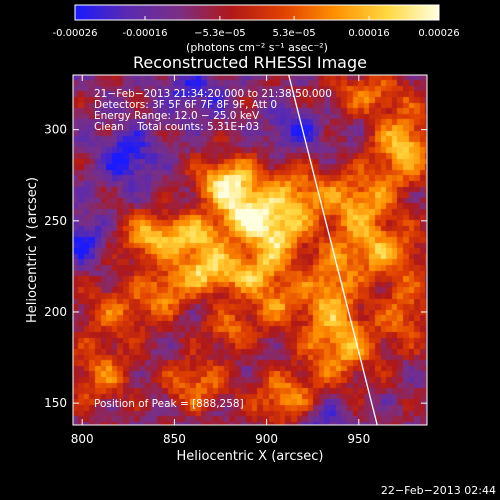  I want to click on info-detectors: Detectors: 3F 5F 6F 7F 8F 9F, Att 0, so click(185, 105).